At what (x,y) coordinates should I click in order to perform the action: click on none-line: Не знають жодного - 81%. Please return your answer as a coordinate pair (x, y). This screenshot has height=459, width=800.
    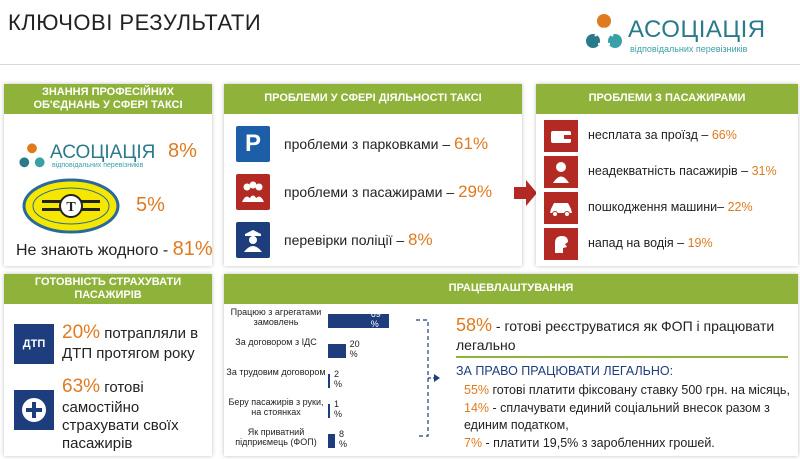
    Looking at the image, I should click on (114, 249).